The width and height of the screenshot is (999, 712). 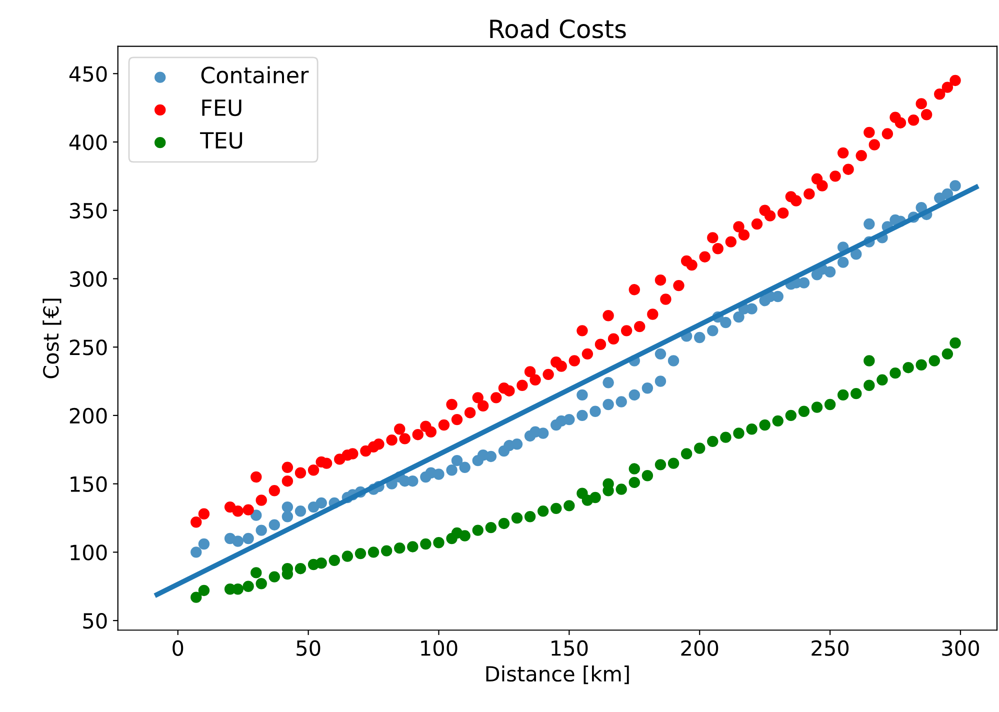 What do you see at coordinates (570, 648) in the screenshot?
I see `x-tick-label: 150` at bounding box center [570, 648].